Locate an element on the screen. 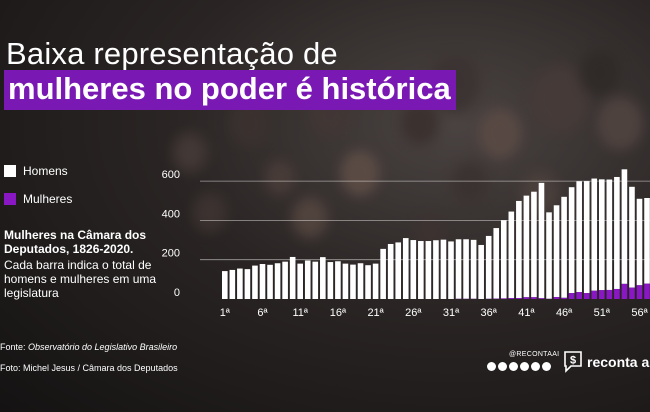  linkedin-icon is located at coordinates (535, 366).